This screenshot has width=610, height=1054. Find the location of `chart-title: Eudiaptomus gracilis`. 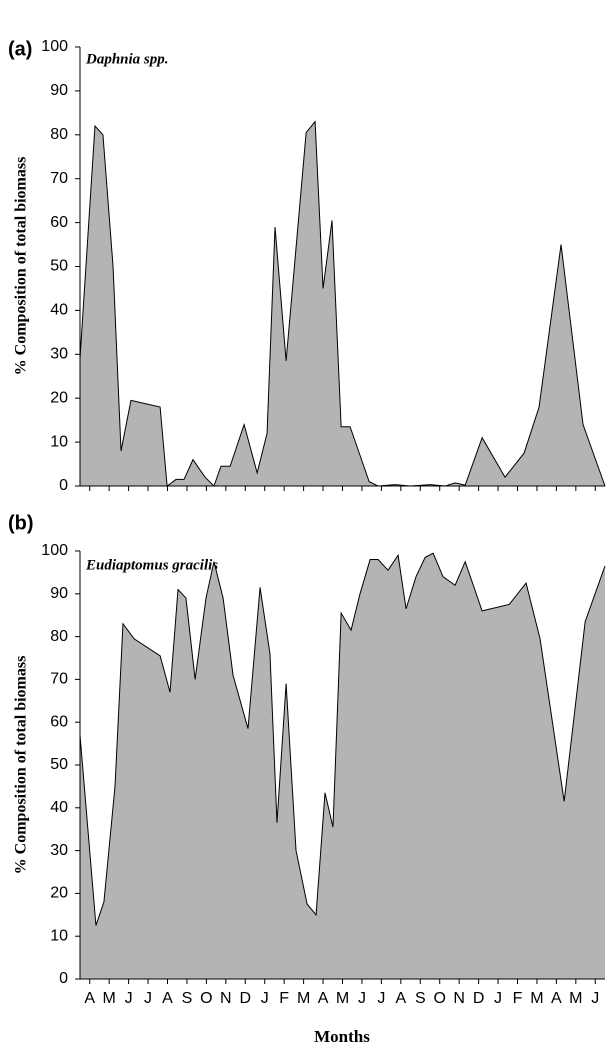

chart-title: Eudiaptomus gracilis is located at coordinates (151, 565).